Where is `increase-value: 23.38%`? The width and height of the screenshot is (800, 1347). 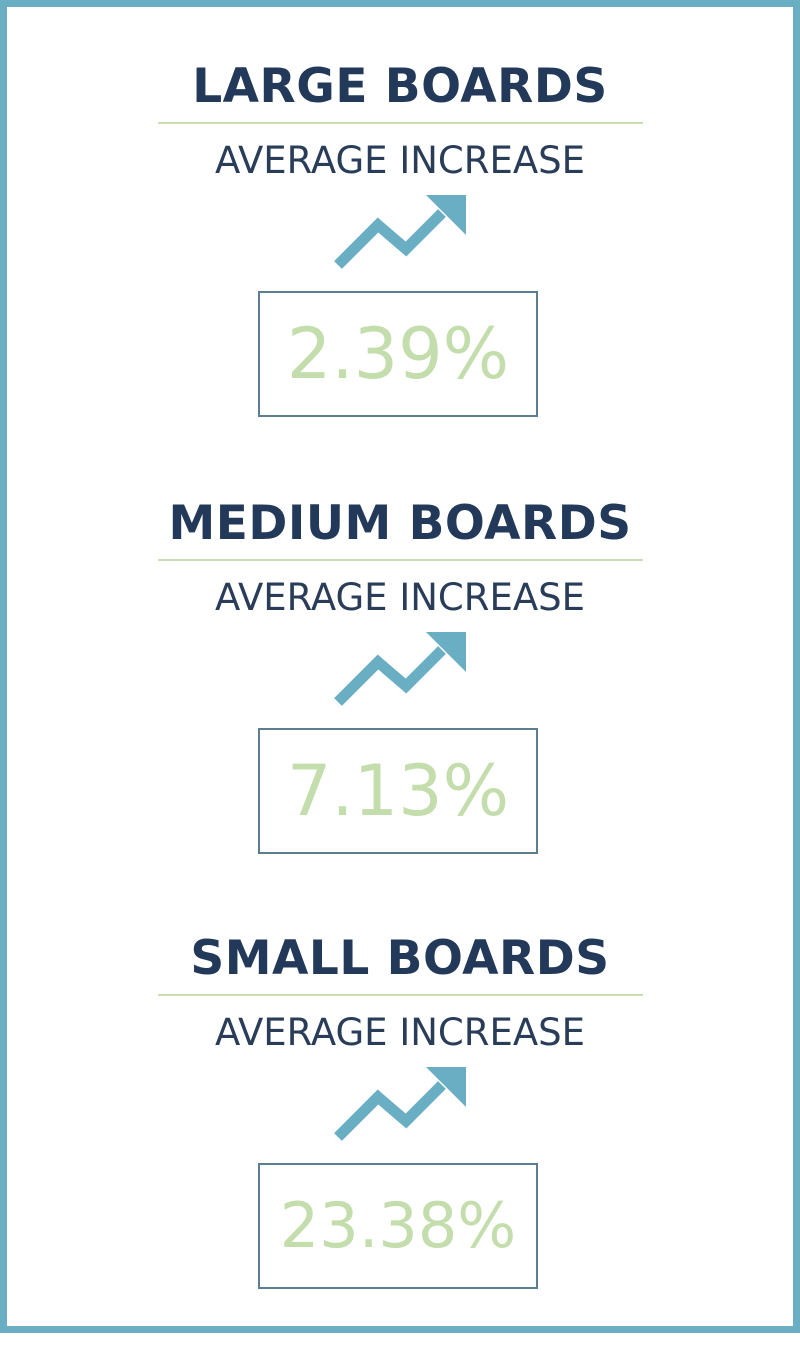
increase-value: 23.38% is located at coordinates (398, 1225).